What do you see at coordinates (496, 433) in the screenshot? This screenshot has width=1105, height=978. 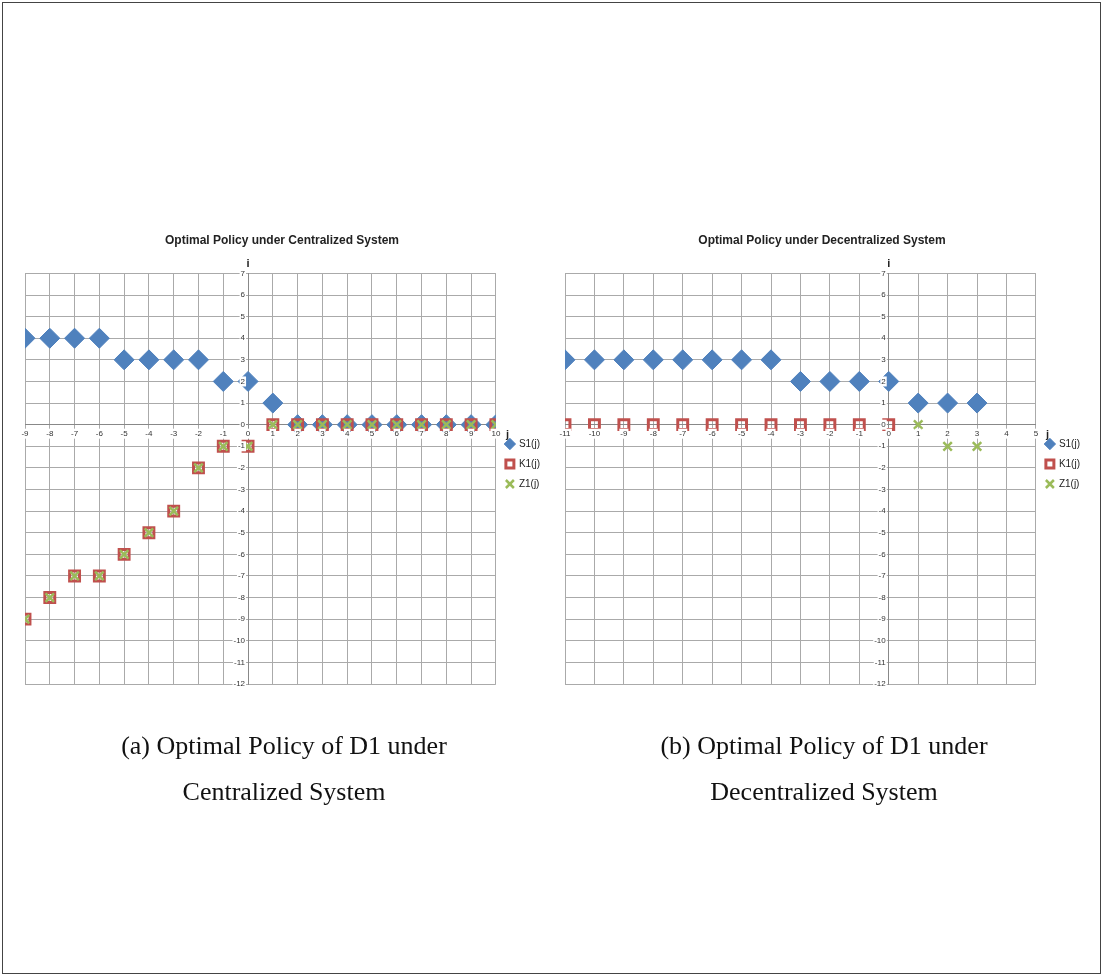 I see `x-tick-label: 10` at bounding box center [496, 433].